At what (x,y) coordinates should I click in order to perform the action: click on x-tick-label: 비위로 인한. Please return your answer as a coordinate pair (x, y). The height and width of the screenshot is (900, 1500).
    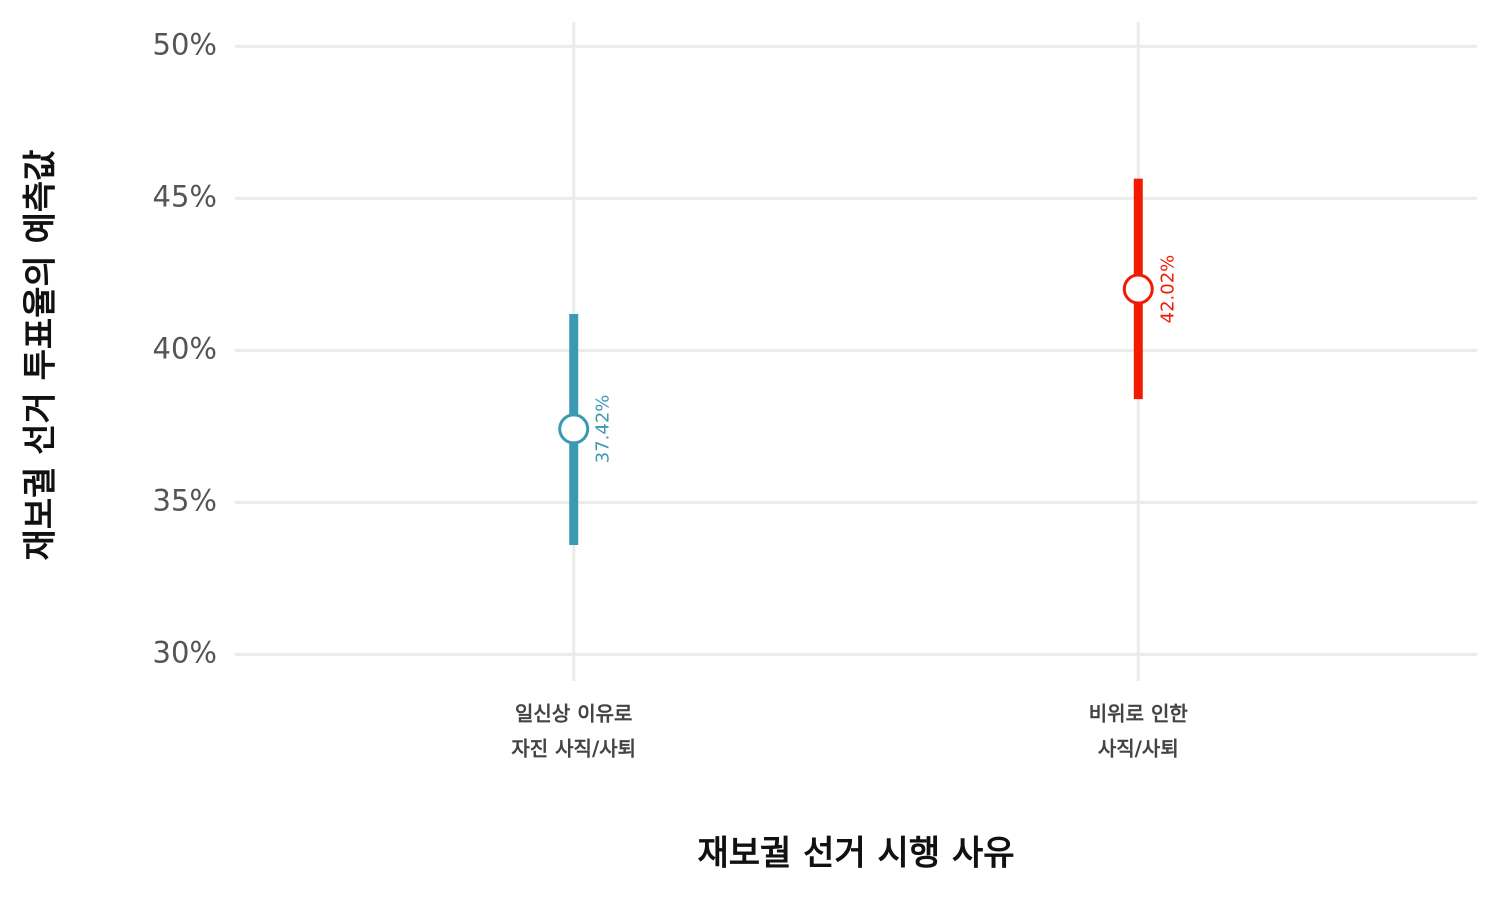
    Looking at the image, I should click on (1139, 714).